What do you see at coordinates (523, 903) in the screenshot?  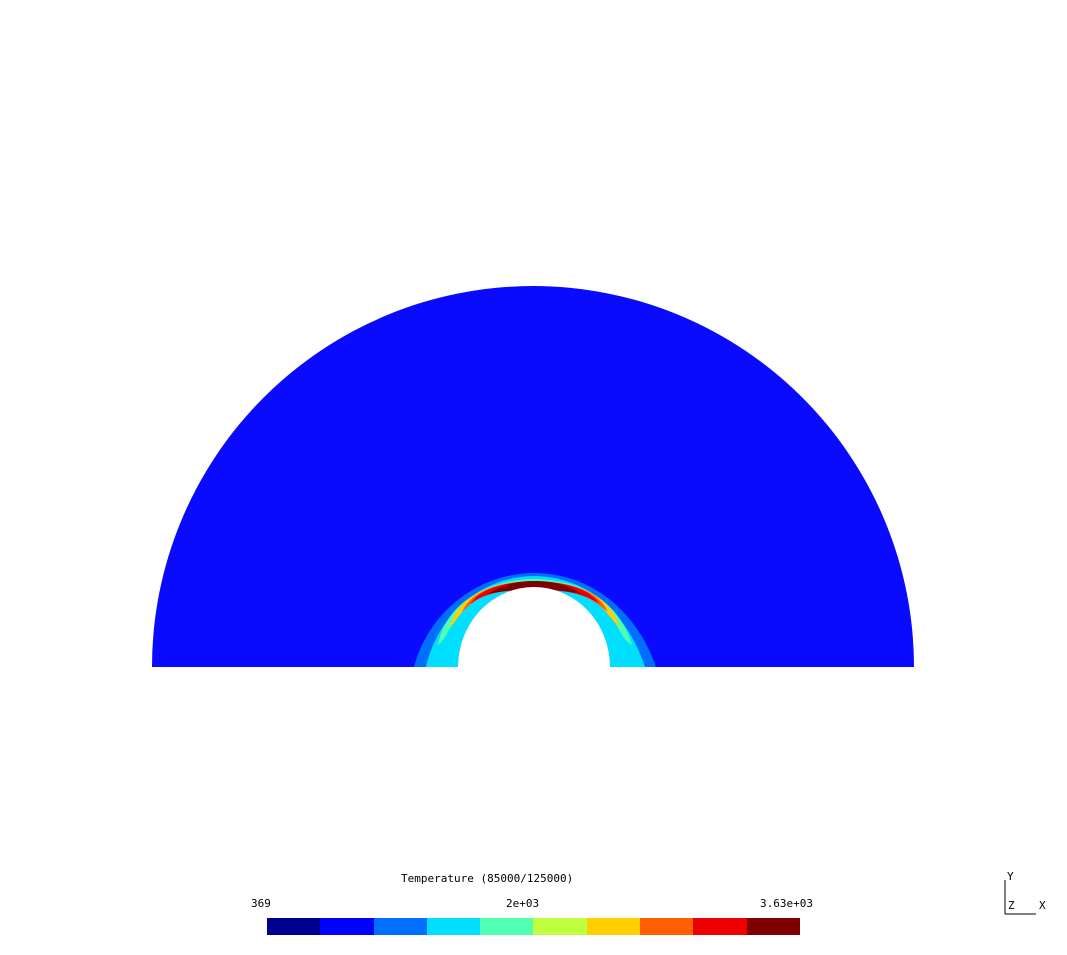 I see `colorbar-mid-label: 2e+03` at bounding box center [523, 903].